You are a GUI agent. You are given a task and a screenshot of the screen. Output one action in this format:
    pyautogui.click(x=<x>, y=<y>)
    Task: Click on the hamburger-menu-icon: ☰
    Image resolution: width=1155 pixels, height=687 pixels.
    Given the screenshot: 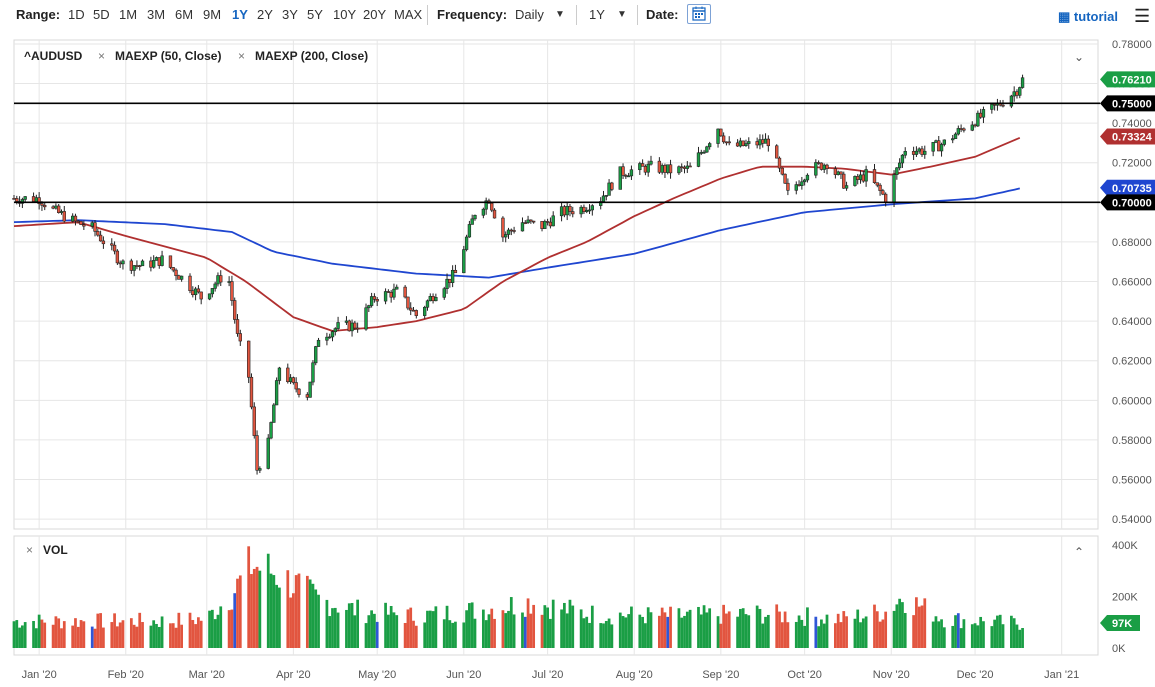 What is the action you would take?
    pyautogui.click(x=1142, y=16)
    